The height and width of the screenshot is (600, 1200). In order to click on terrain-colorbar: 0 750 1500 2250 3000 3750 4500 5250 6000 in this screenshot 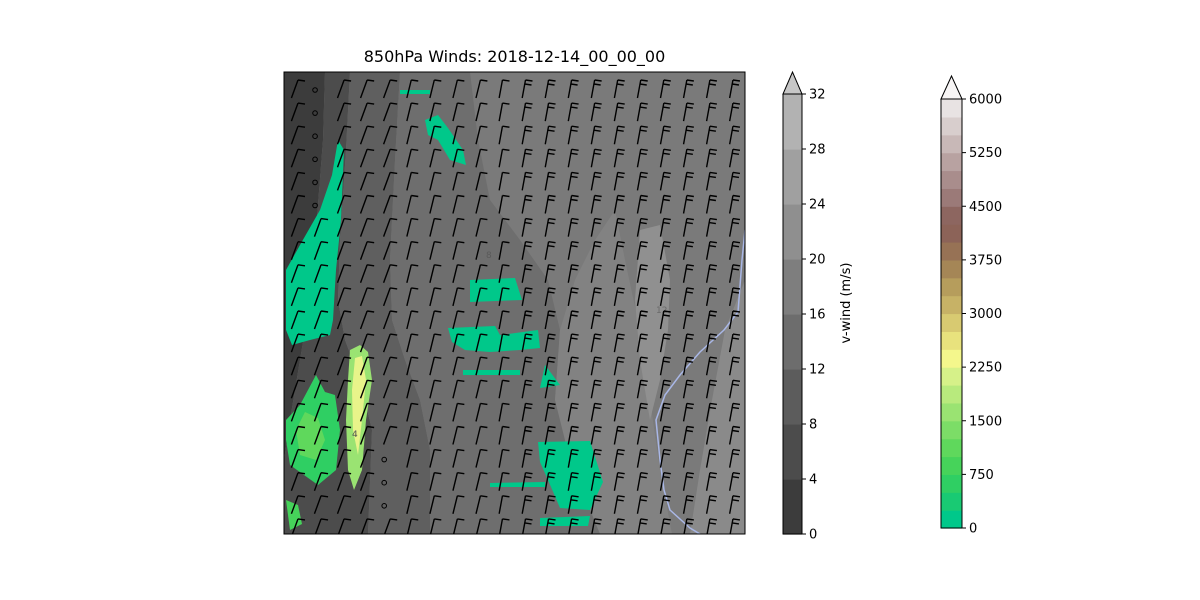, I will do `click(971, 305)`.